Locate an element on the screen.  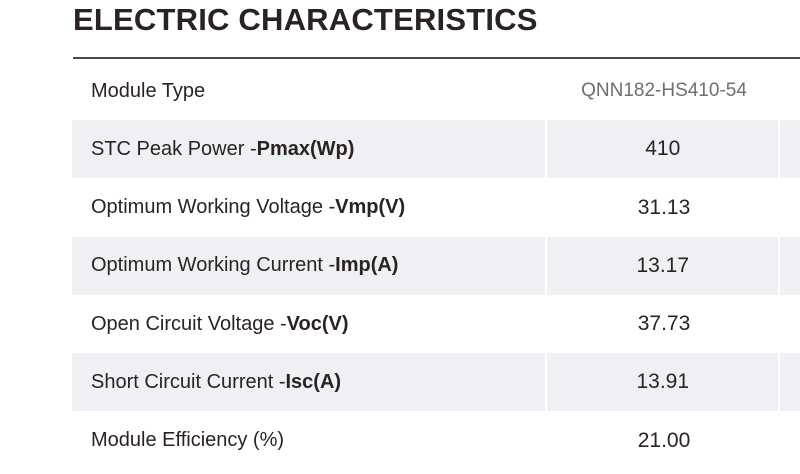
row-value: 21.00 is located at coordinates (664, 440).